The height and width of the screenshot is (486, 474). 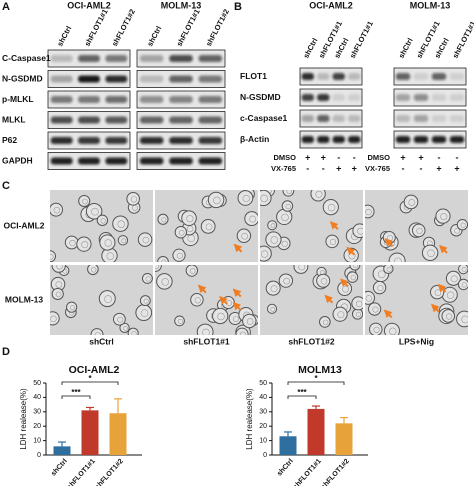 What do you see at coordinates (14, 119) in the screenshot?
I see `row-label: MLKL` at bounding box center [14, 119].